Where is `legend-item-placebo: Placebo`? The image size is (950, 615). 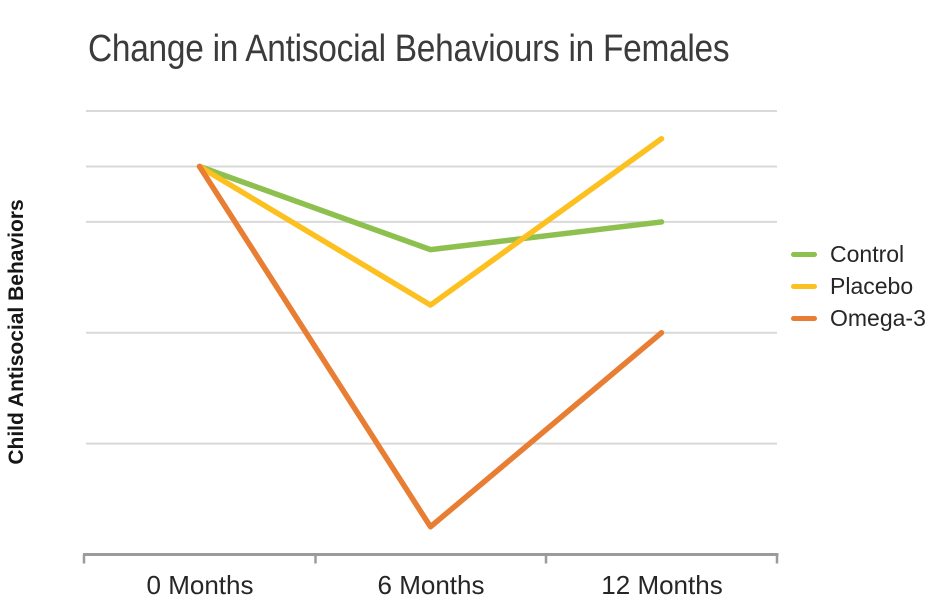 legend-item-placebo: Placebo is located at coordinates (858, 286).